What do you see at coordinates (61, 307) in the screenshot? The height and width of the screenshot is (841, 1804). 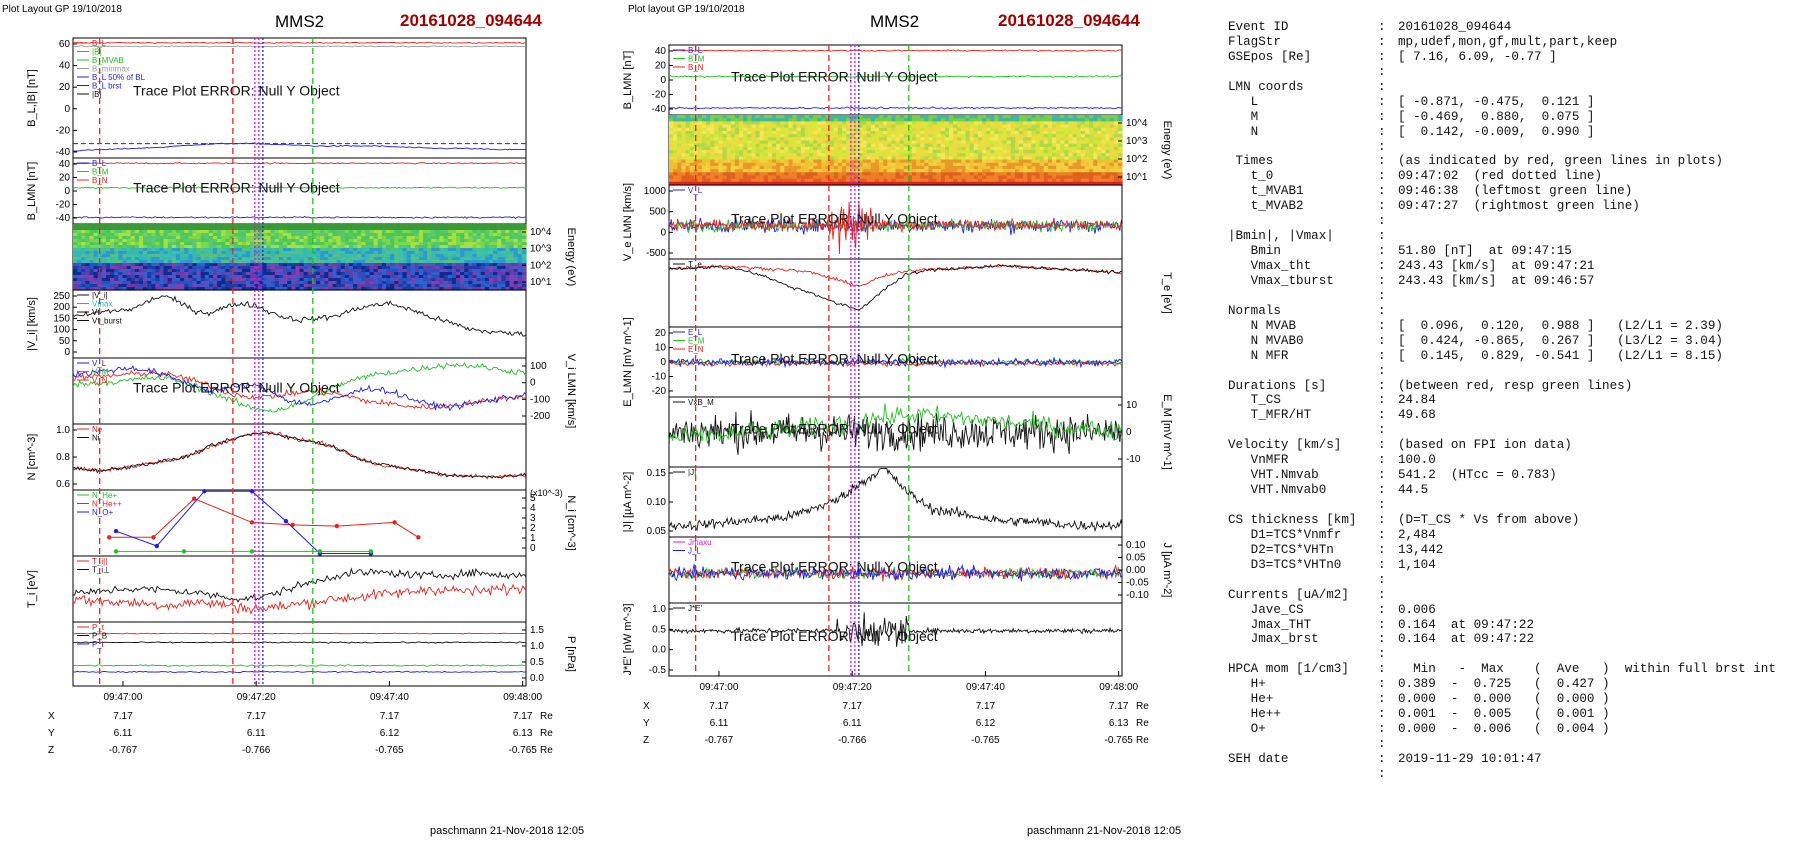 I see `y-tick-label: 200` at bounding box center [61, 307].